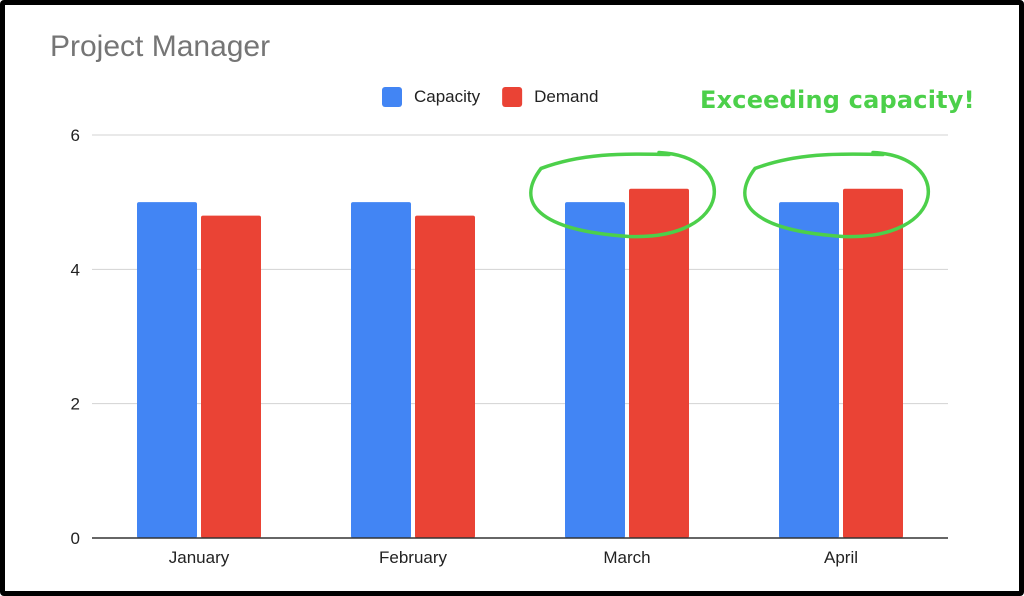 The width and height of the screenshot is (1024, 596). I want to click on legend: Capacity Demand, so click(490, 97).